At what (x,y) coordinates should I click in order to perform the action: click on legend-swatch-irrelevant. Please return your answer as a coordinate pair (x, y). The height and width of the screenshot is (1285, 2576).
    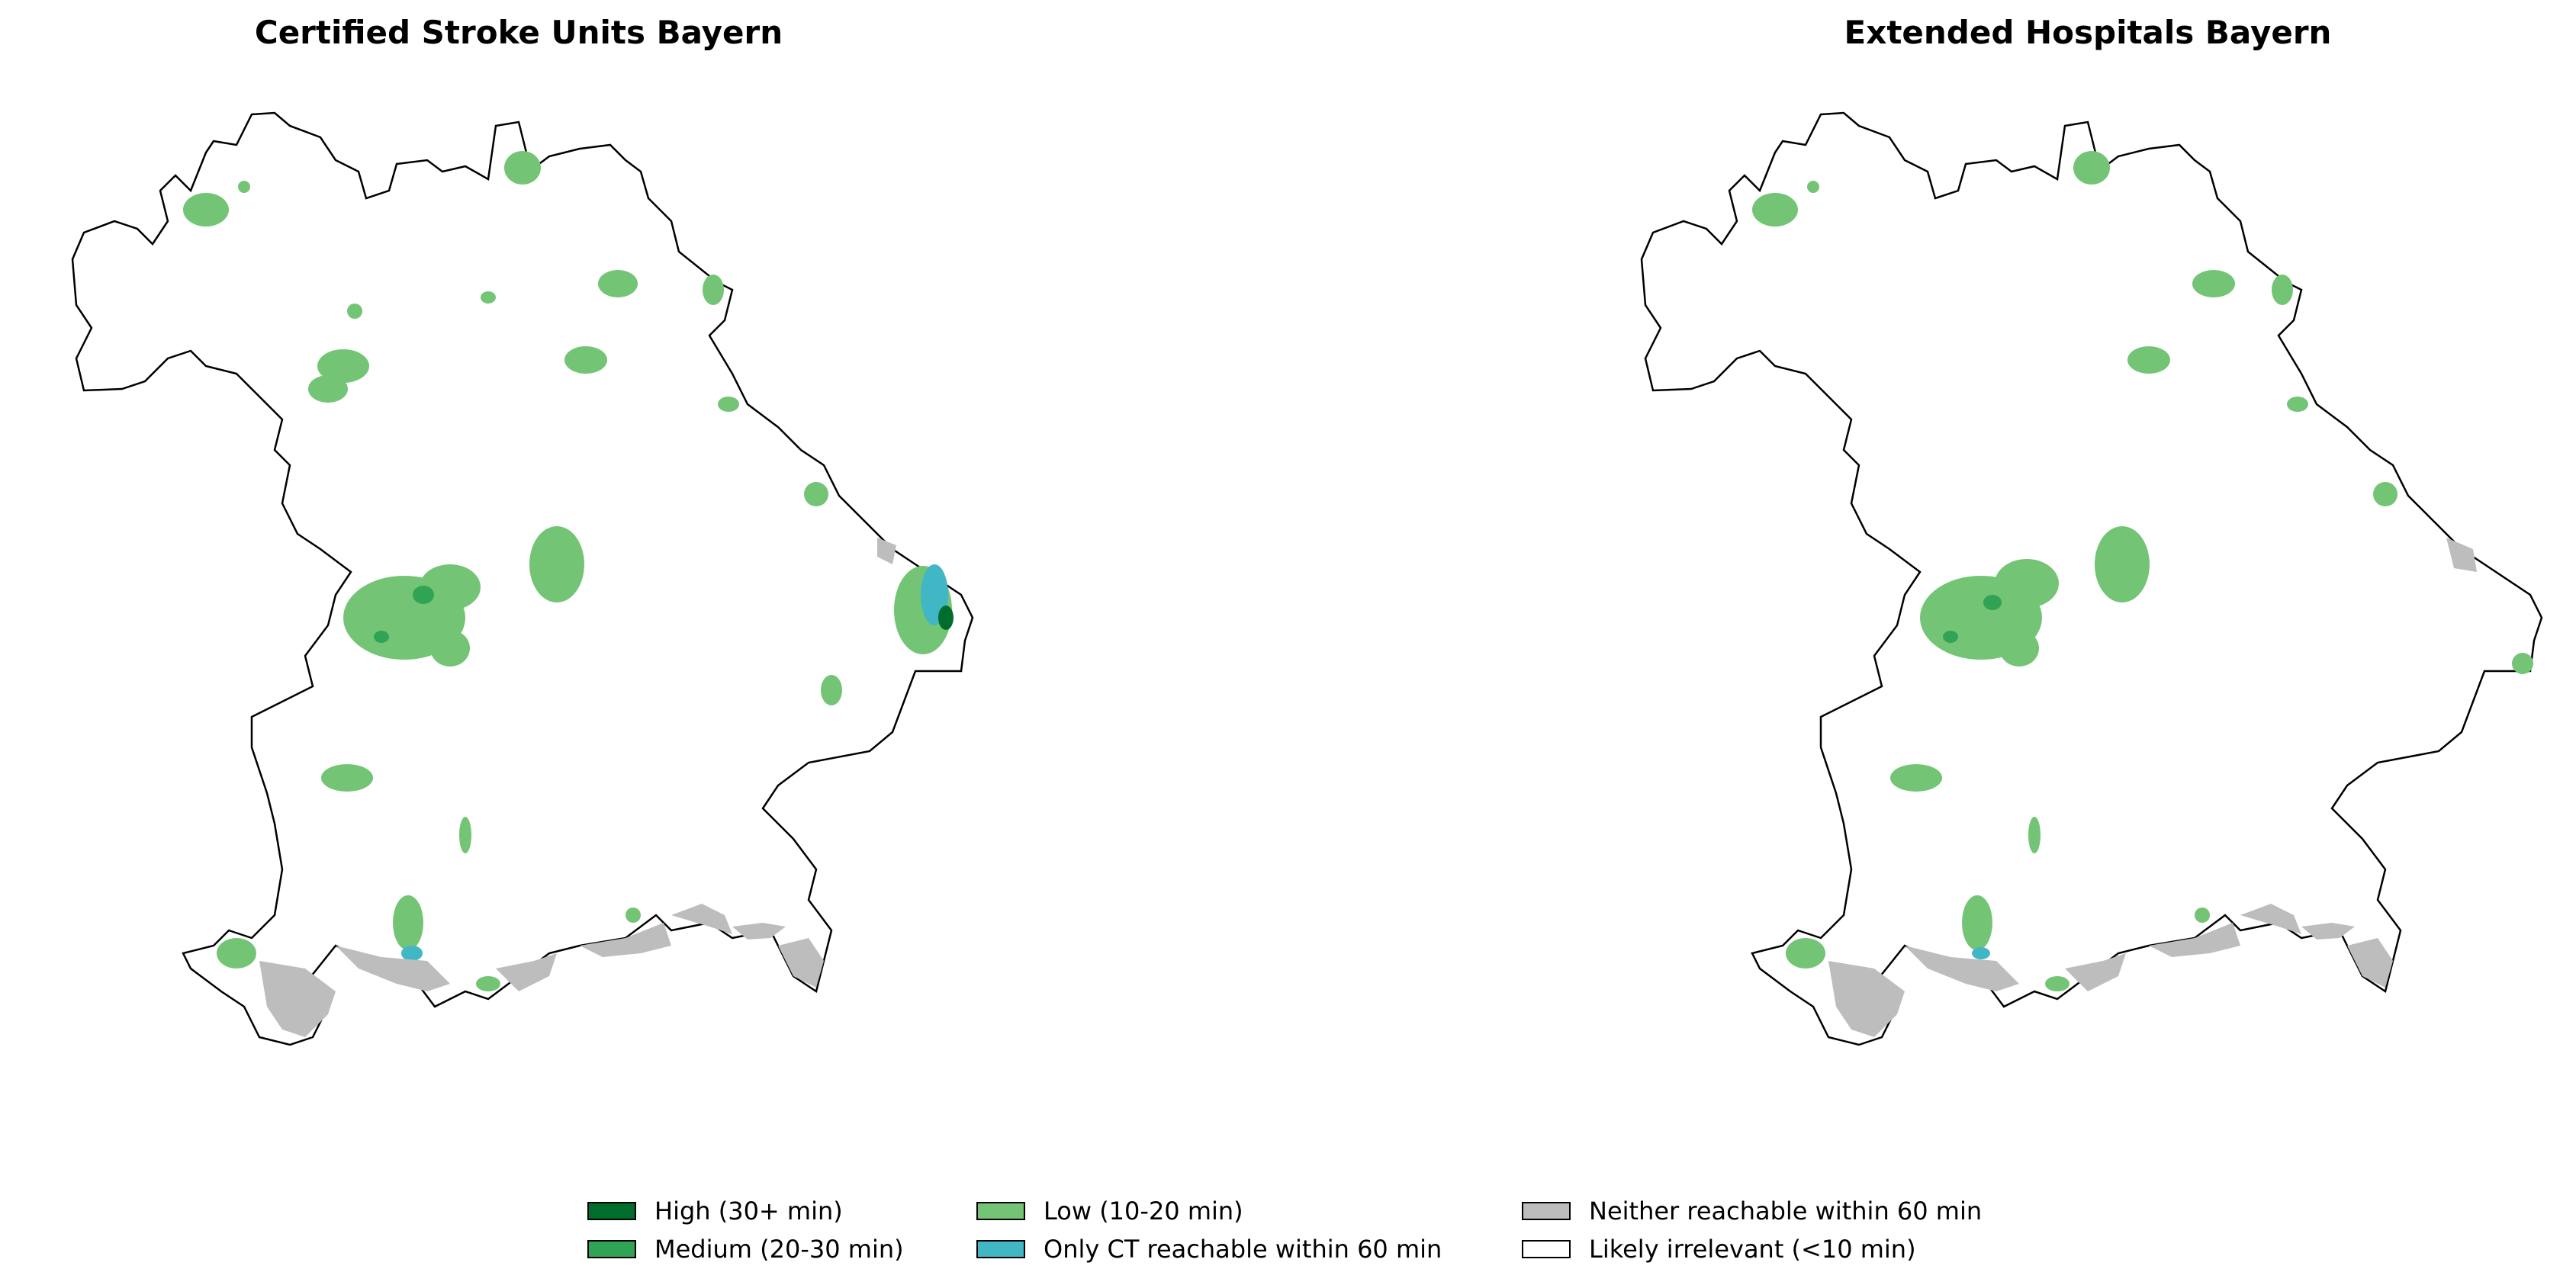
    Looking at the image, I should click on (1547, 1249).